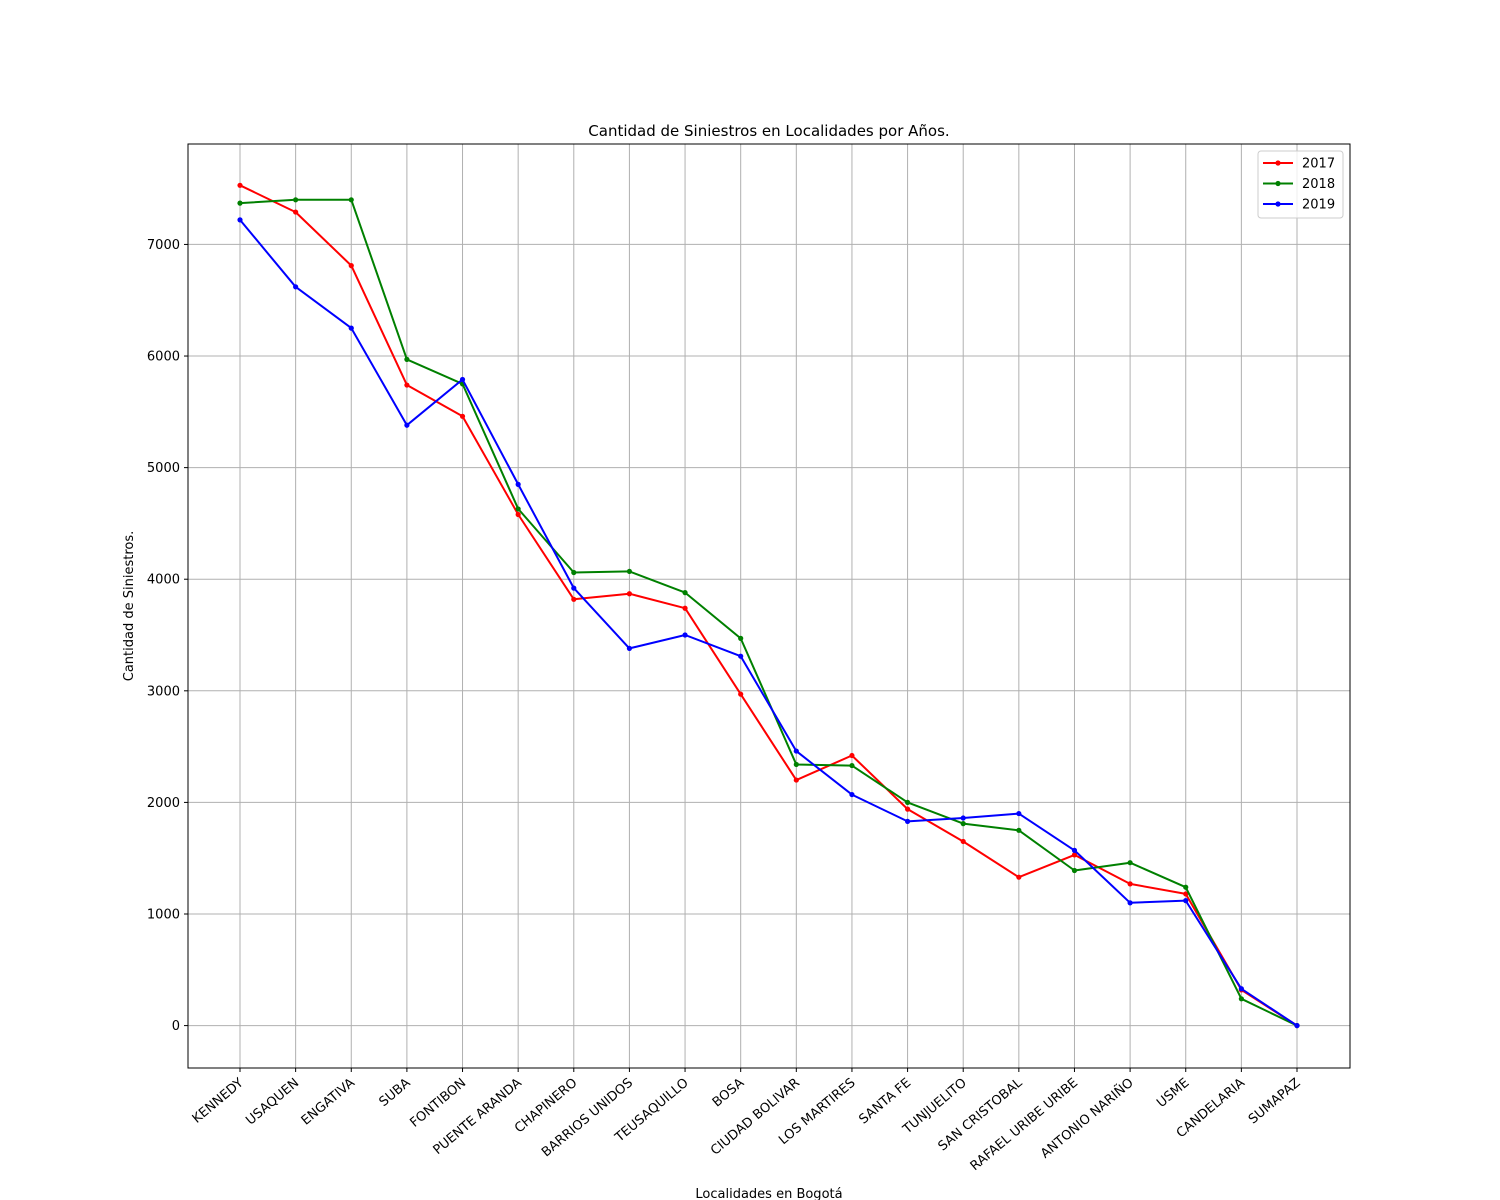  Describe the element at coordinates (163, 691) in the screenshot. I see `y-tick-label: 3000` at that location.